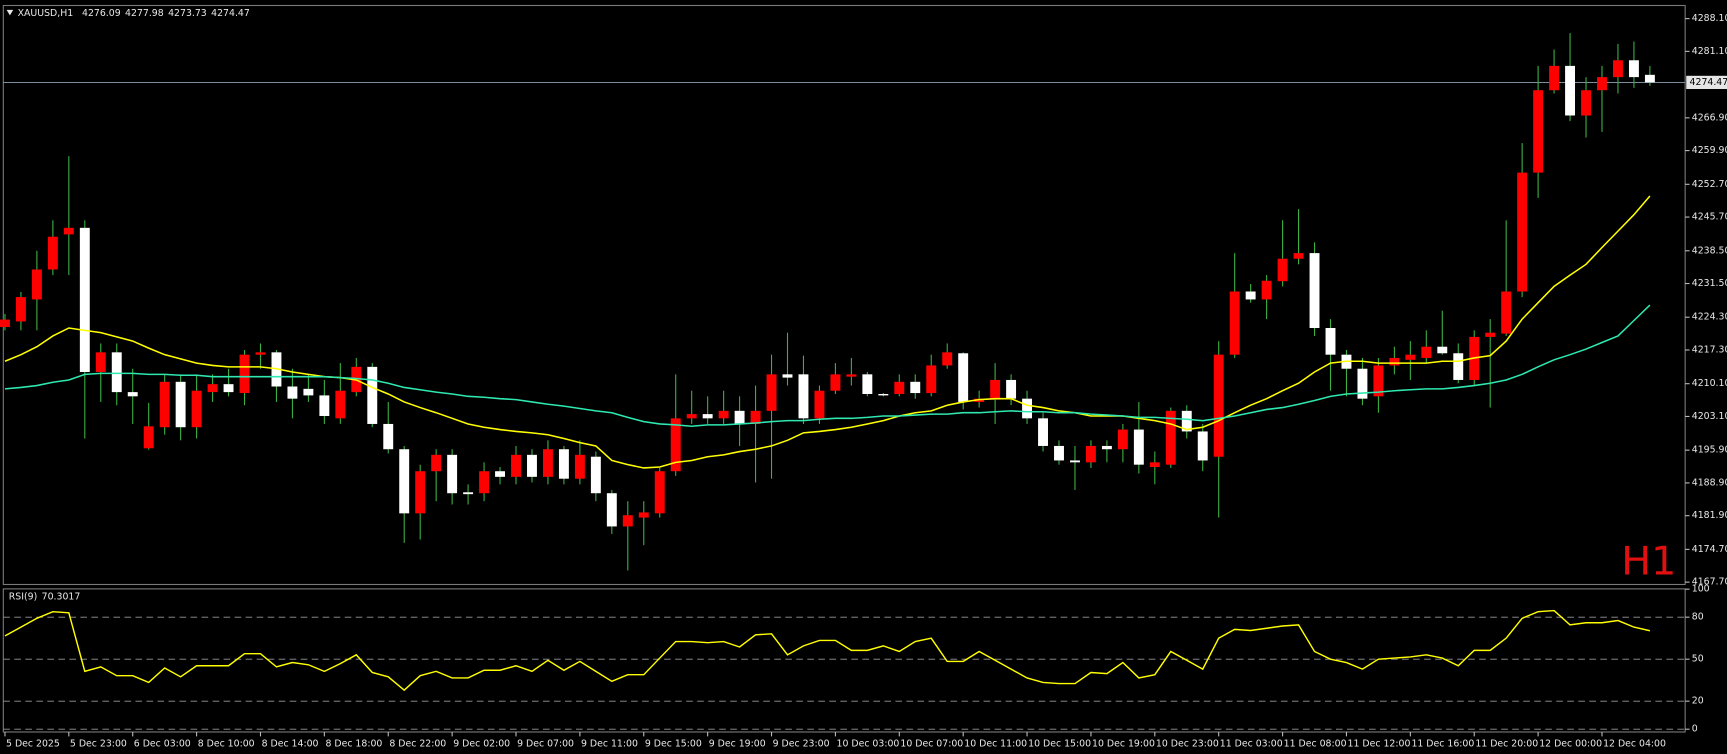 This screenshot has width=1727, height=754. I want to click on current-price-label: 4274.47, so click(1708, 82).